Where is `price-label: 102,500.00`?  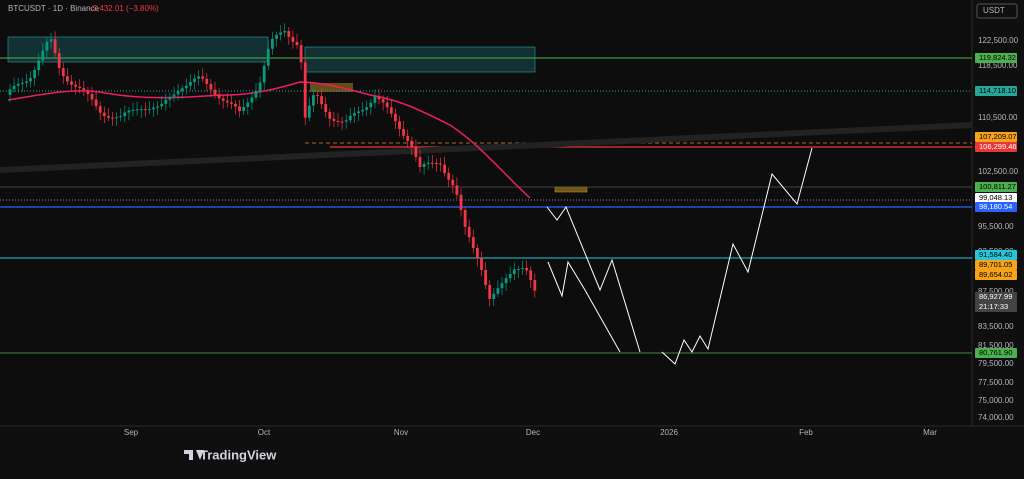 price-label: 102,500.00 is located at coordinates (998, 171).